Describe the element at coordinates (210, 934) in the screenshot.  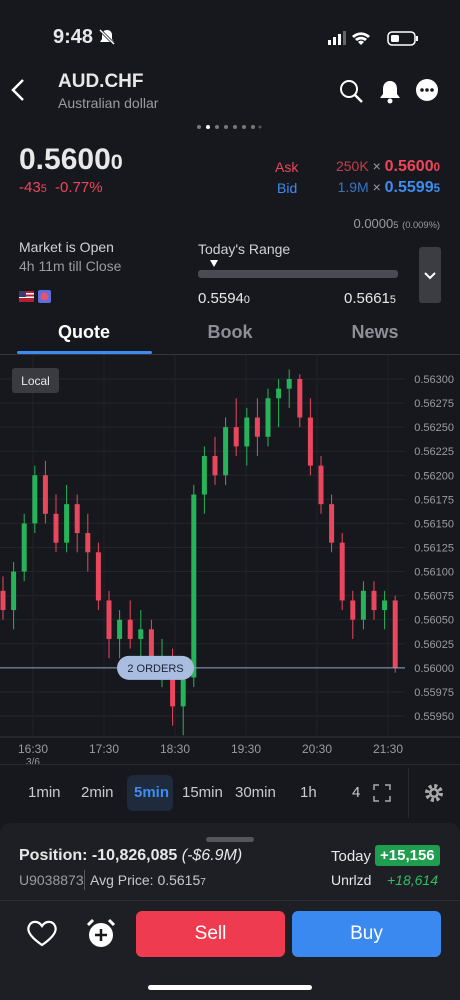
I see `sell-button: Sell` at that location.